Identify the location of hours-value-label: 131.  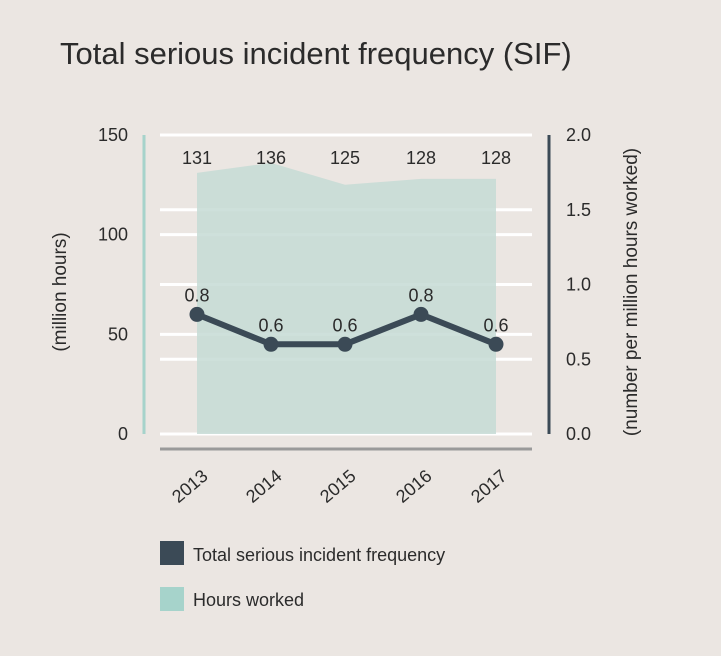
(197, 158).